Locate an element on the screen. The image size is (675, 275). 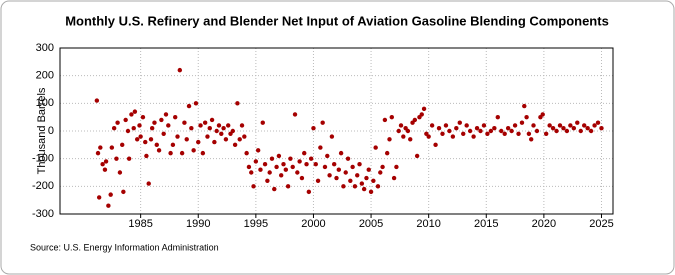
x-tick-label: 1995 is located at coordinates (256, 224).